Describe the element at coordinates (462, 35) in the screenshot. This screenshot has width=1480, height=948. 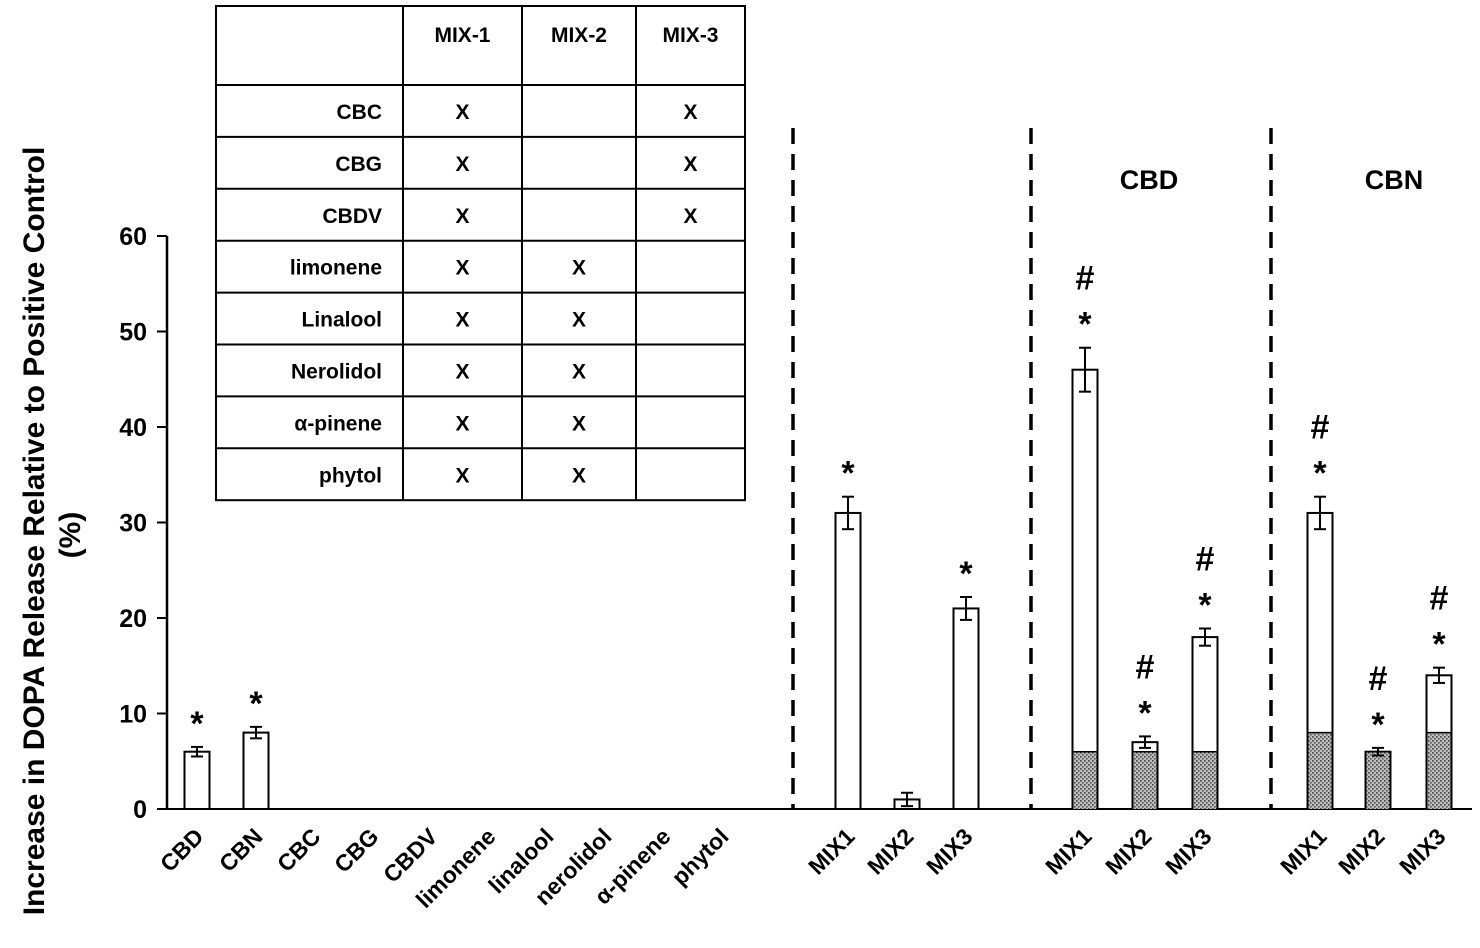
I see `table-column-header: MIX-1` at that location.